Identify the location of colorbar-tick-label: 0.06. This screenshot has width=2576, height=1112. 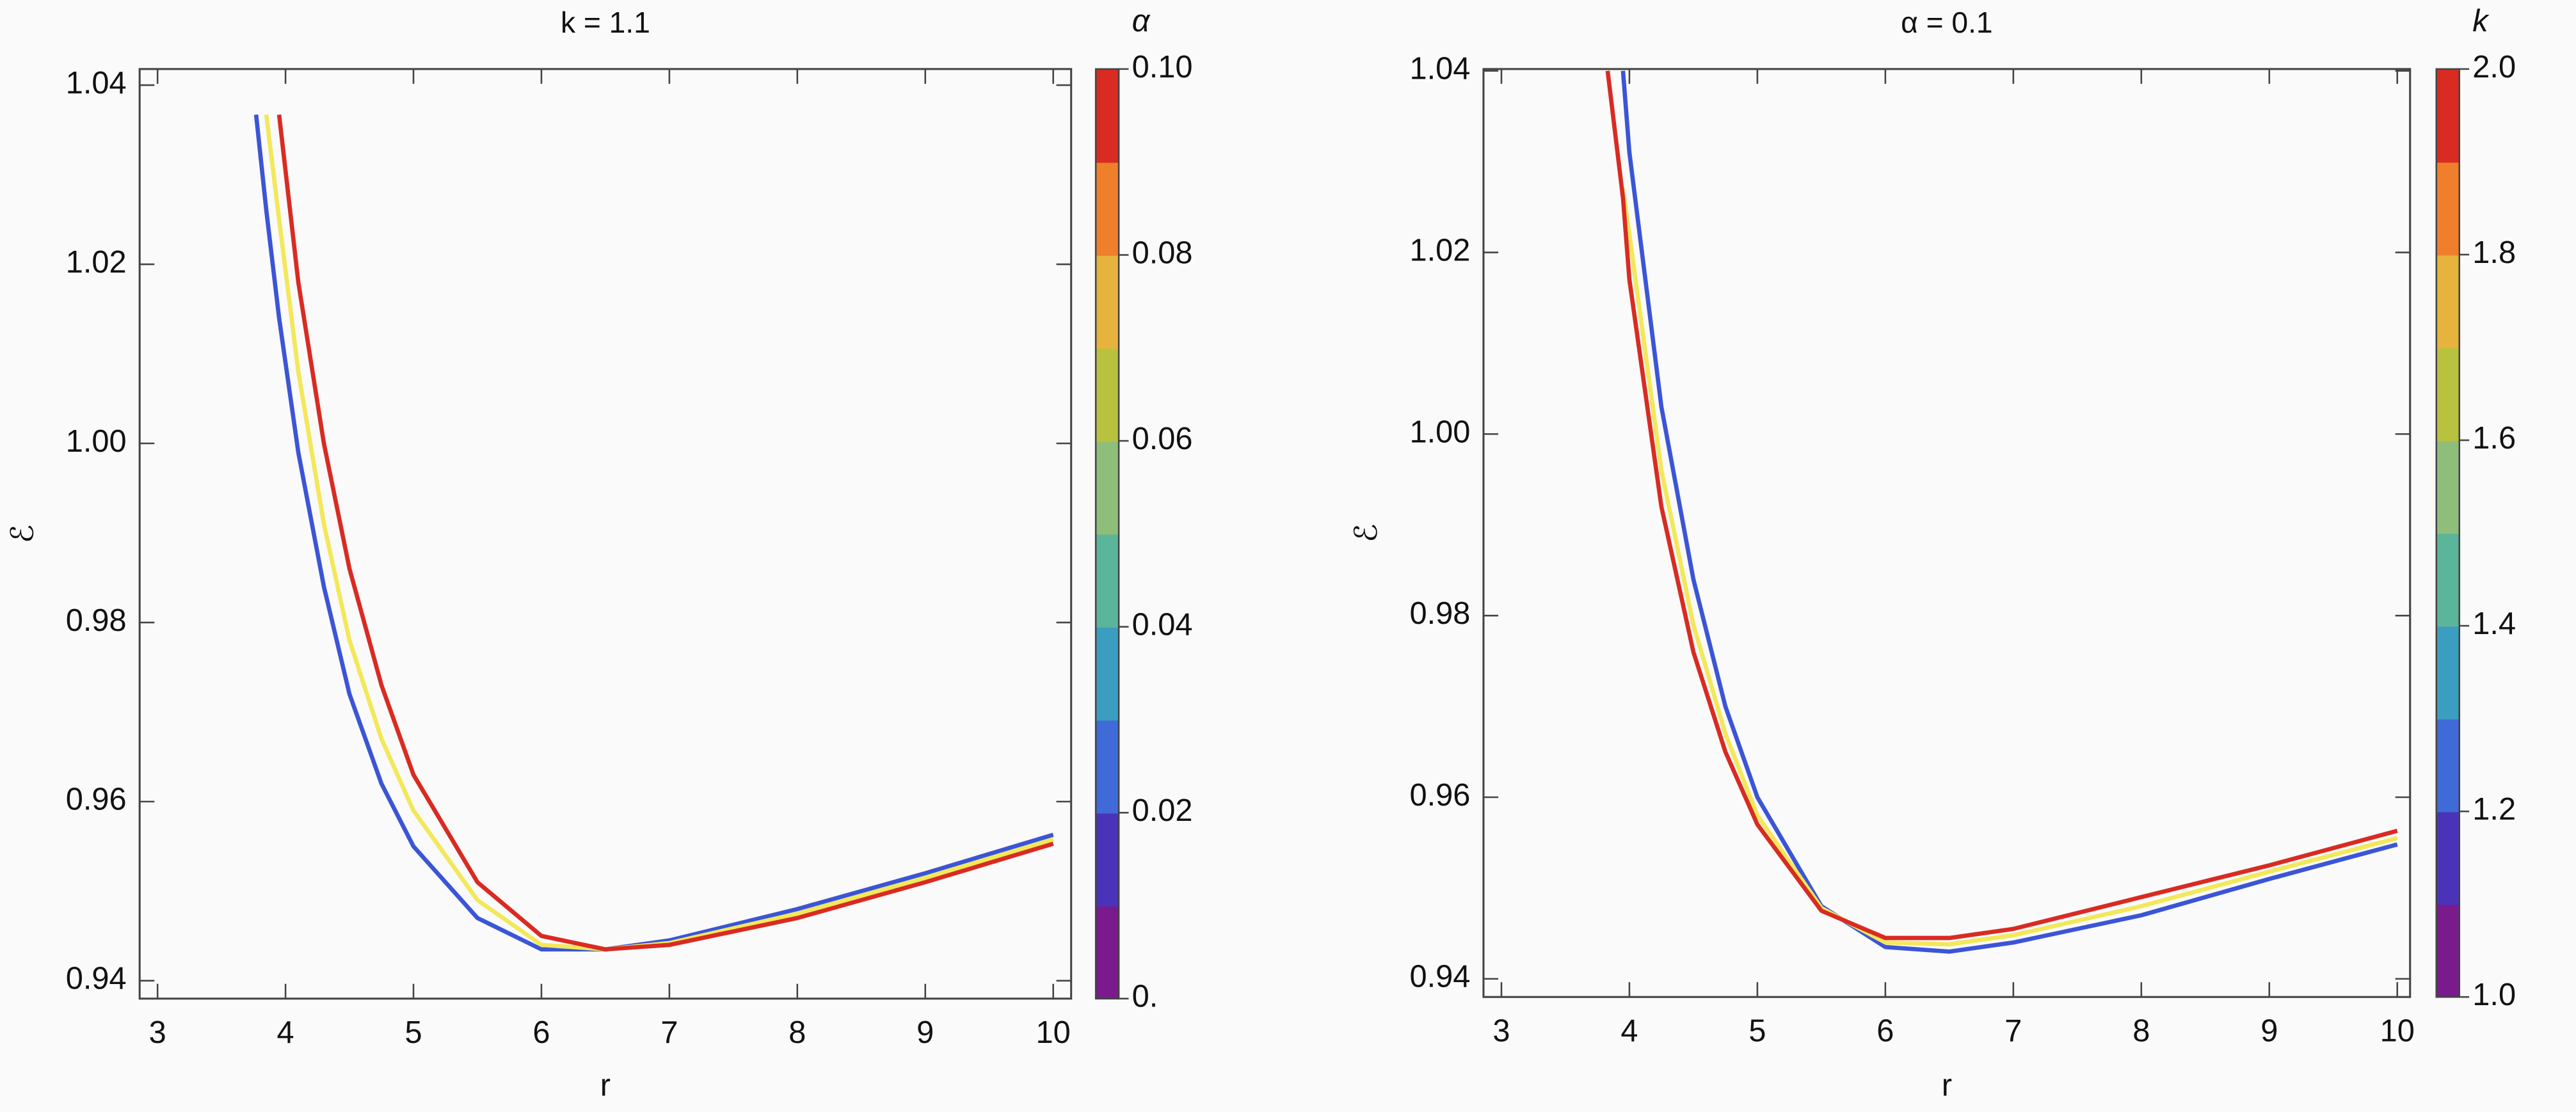
(1162, 439).